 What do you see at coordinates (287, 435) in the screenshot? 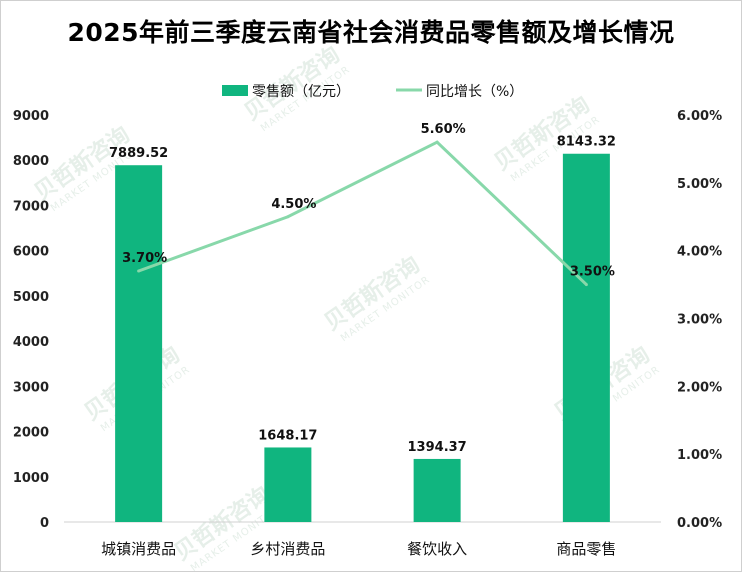
I see `bar-value-label: 1648.17` at bounding box center [287, 435].